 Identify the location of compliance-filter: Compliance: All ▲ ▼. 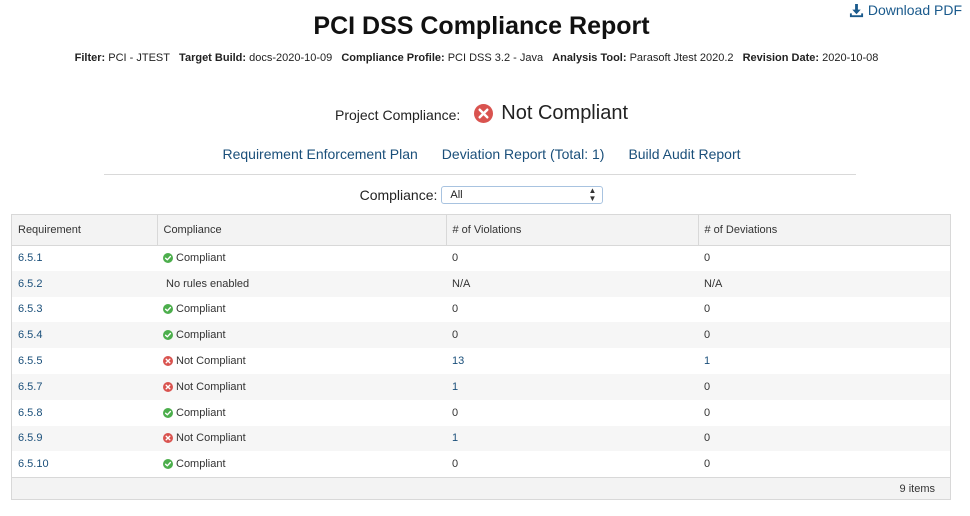
(481, 195).